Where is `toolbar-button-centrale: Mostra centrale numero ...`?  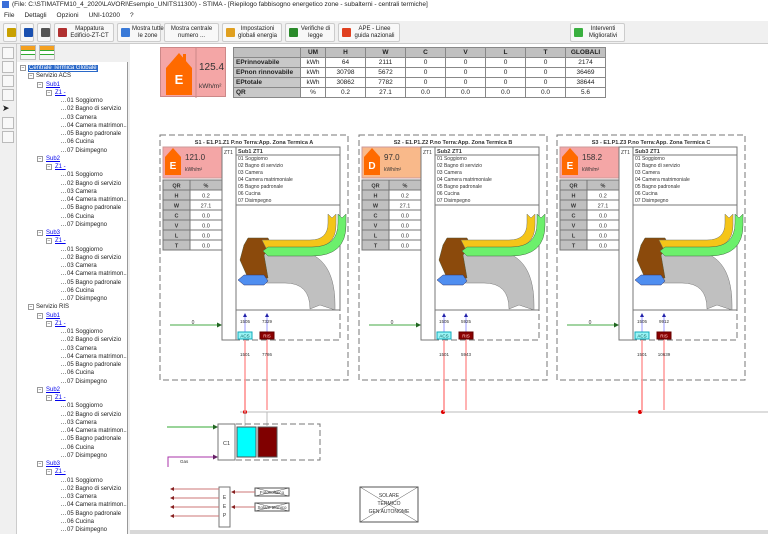
toolbar-button-centrale: Mostra centrale numero ... is located at coordinates (191, 32).